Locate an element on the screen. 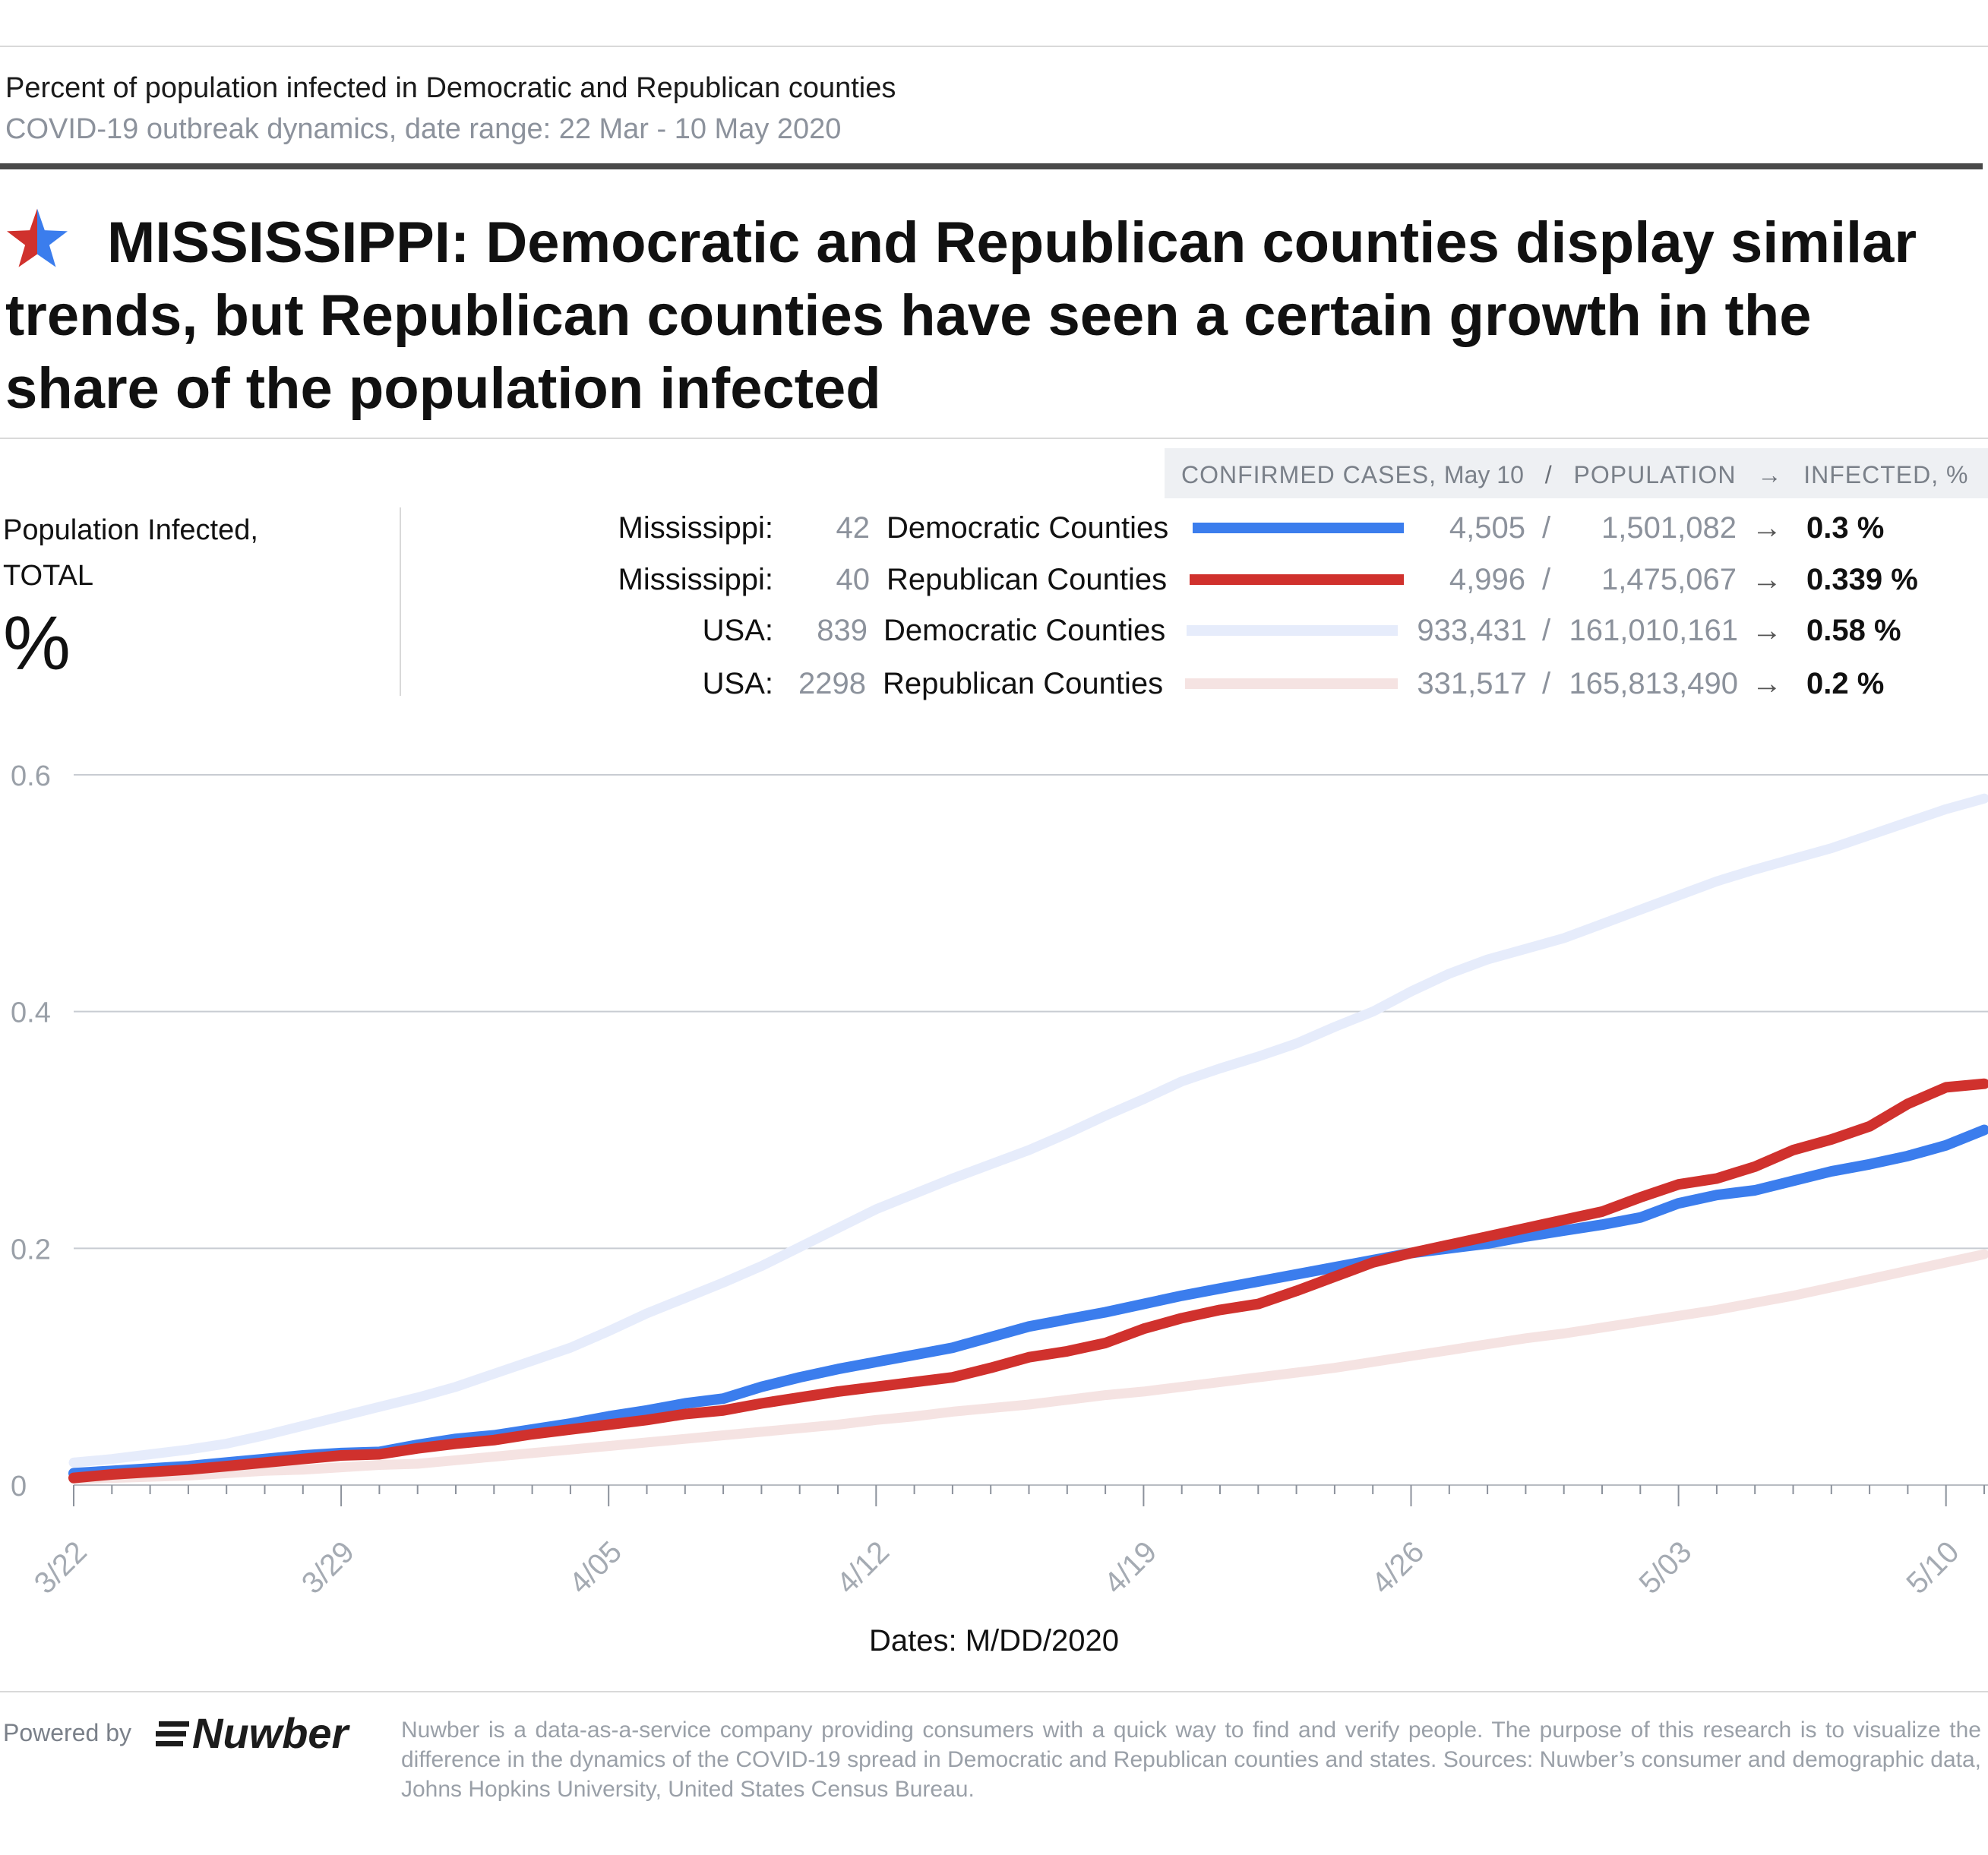 The image size is (1988, 1855). legend-cases: 4,505 is located at coordinates (1487, 528).